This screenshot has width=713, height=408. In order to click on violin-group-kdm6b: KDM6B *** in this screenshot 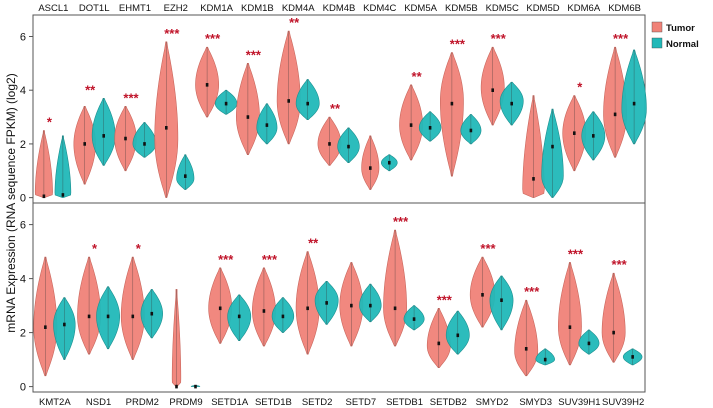, I will do `click(625, 80)`.